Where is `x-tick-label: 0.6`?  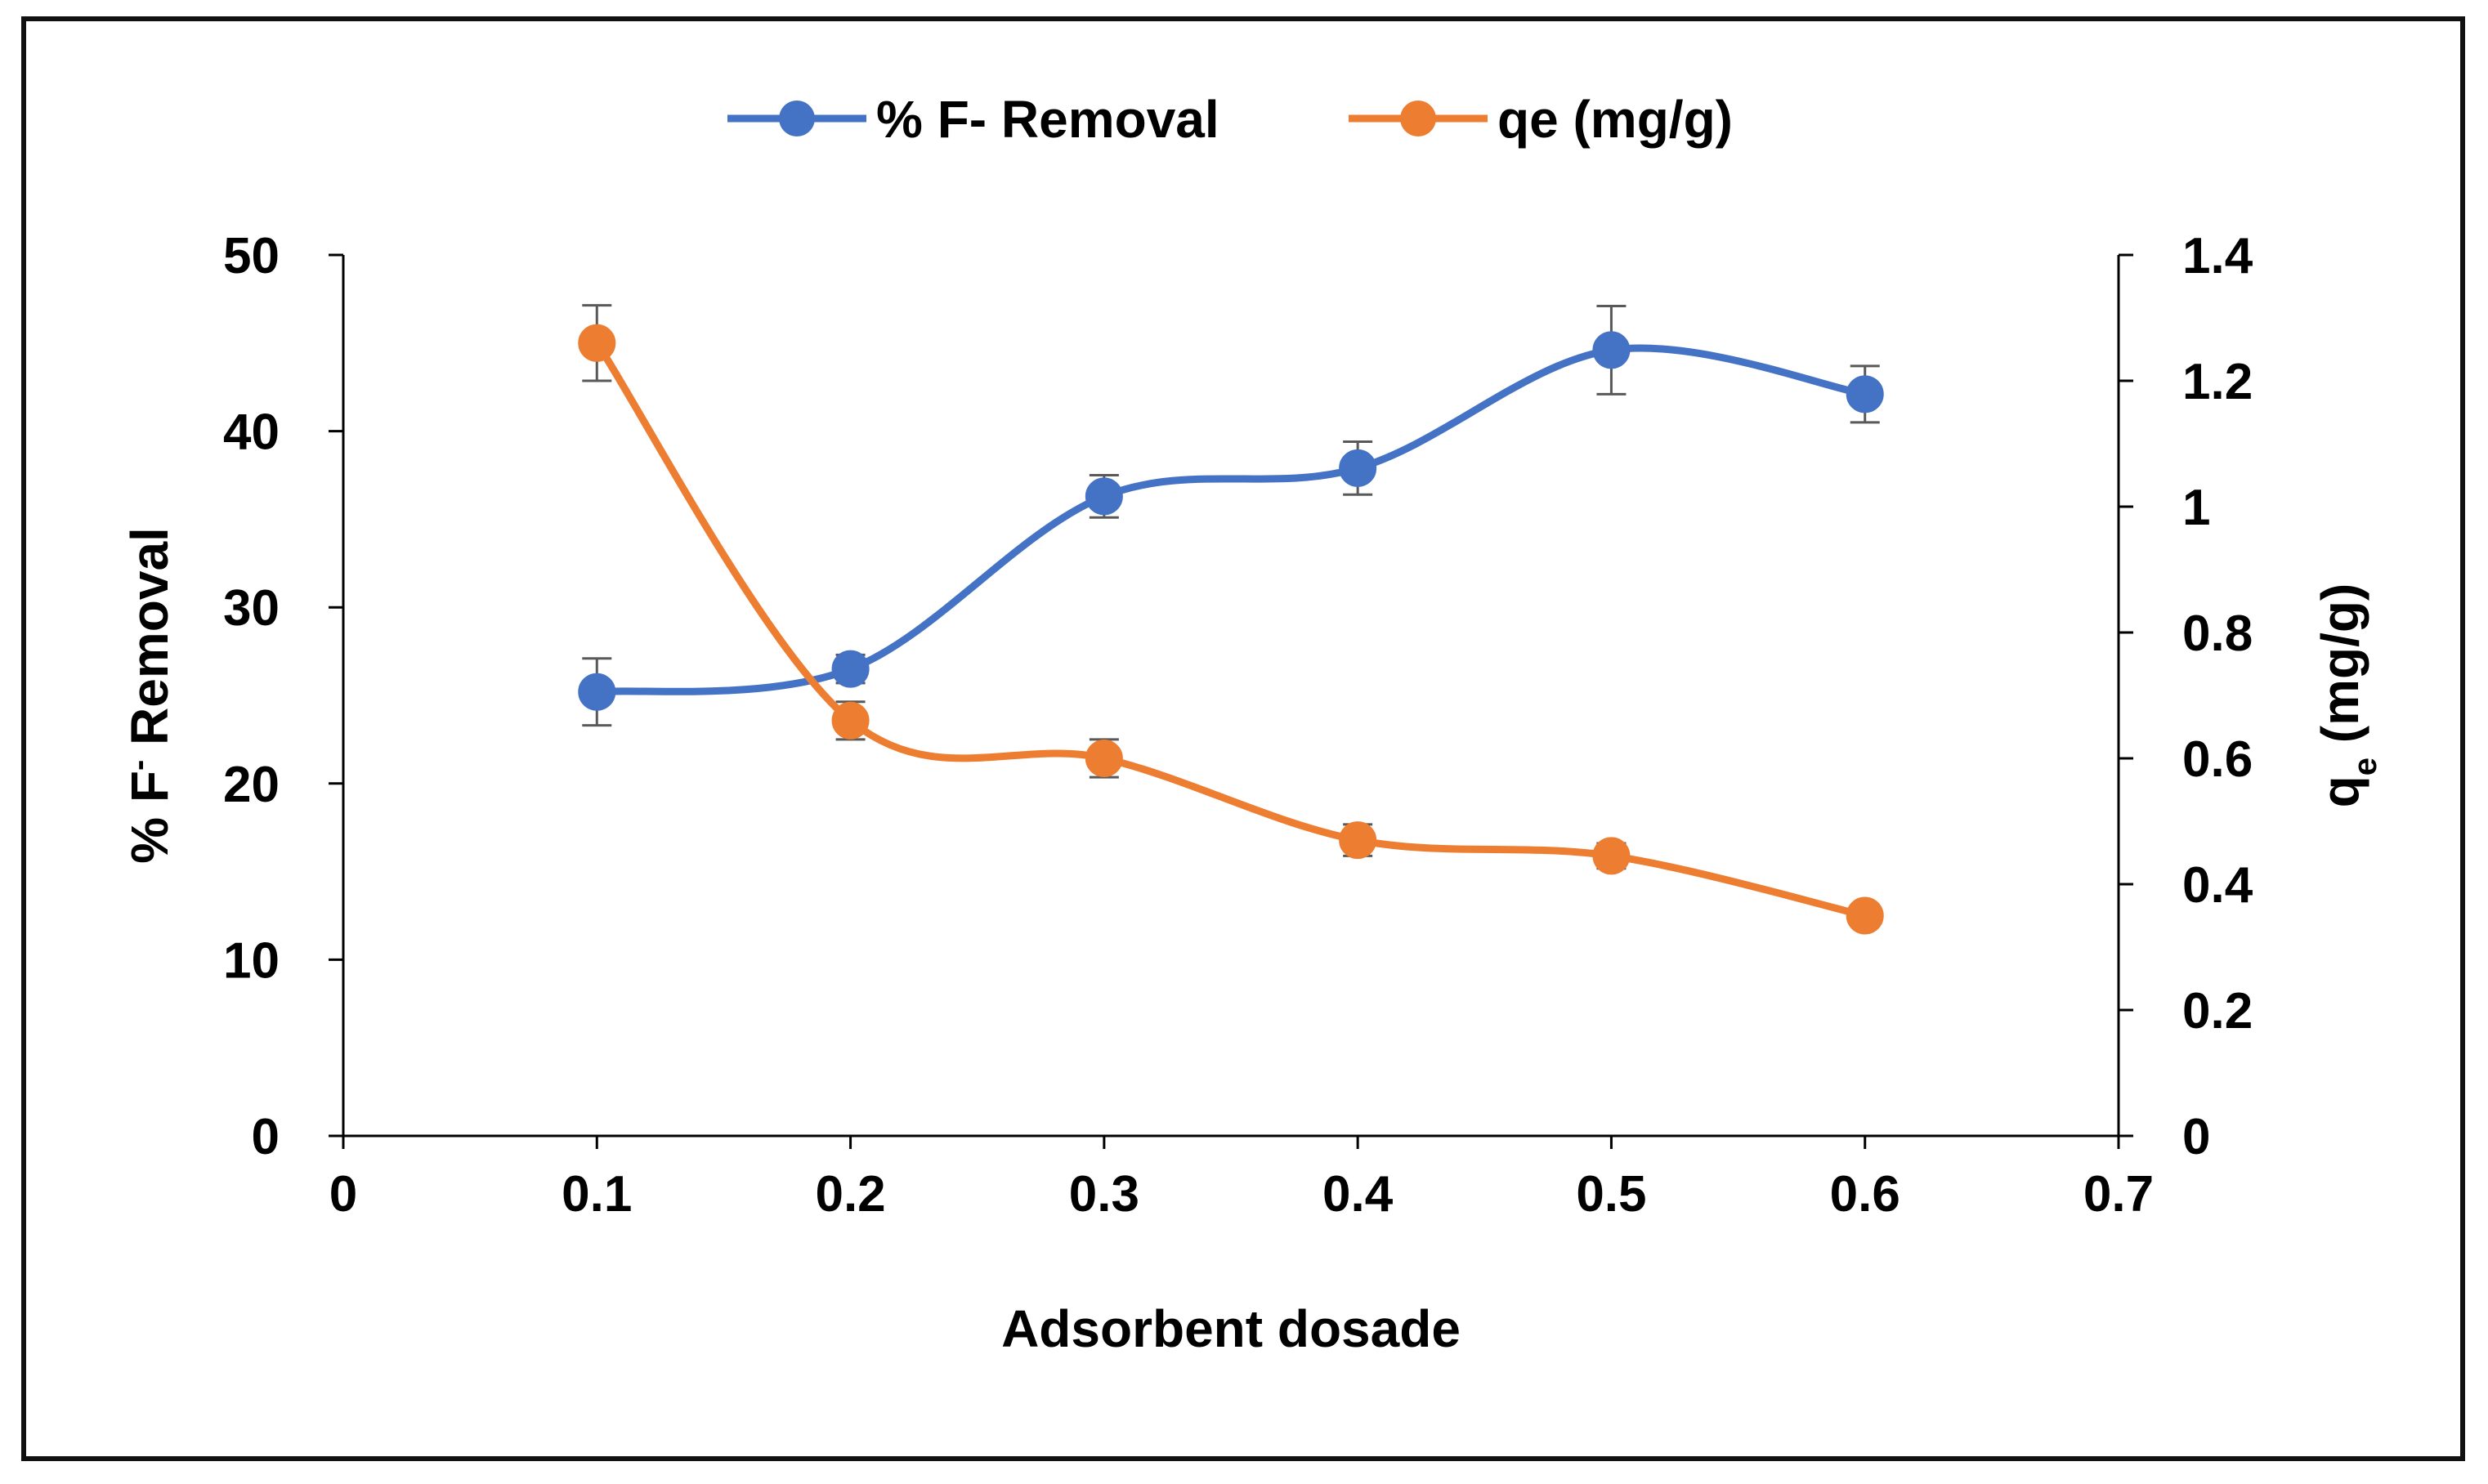
x-tick-label: 0.6 is located at coordinates (1865, 1194).